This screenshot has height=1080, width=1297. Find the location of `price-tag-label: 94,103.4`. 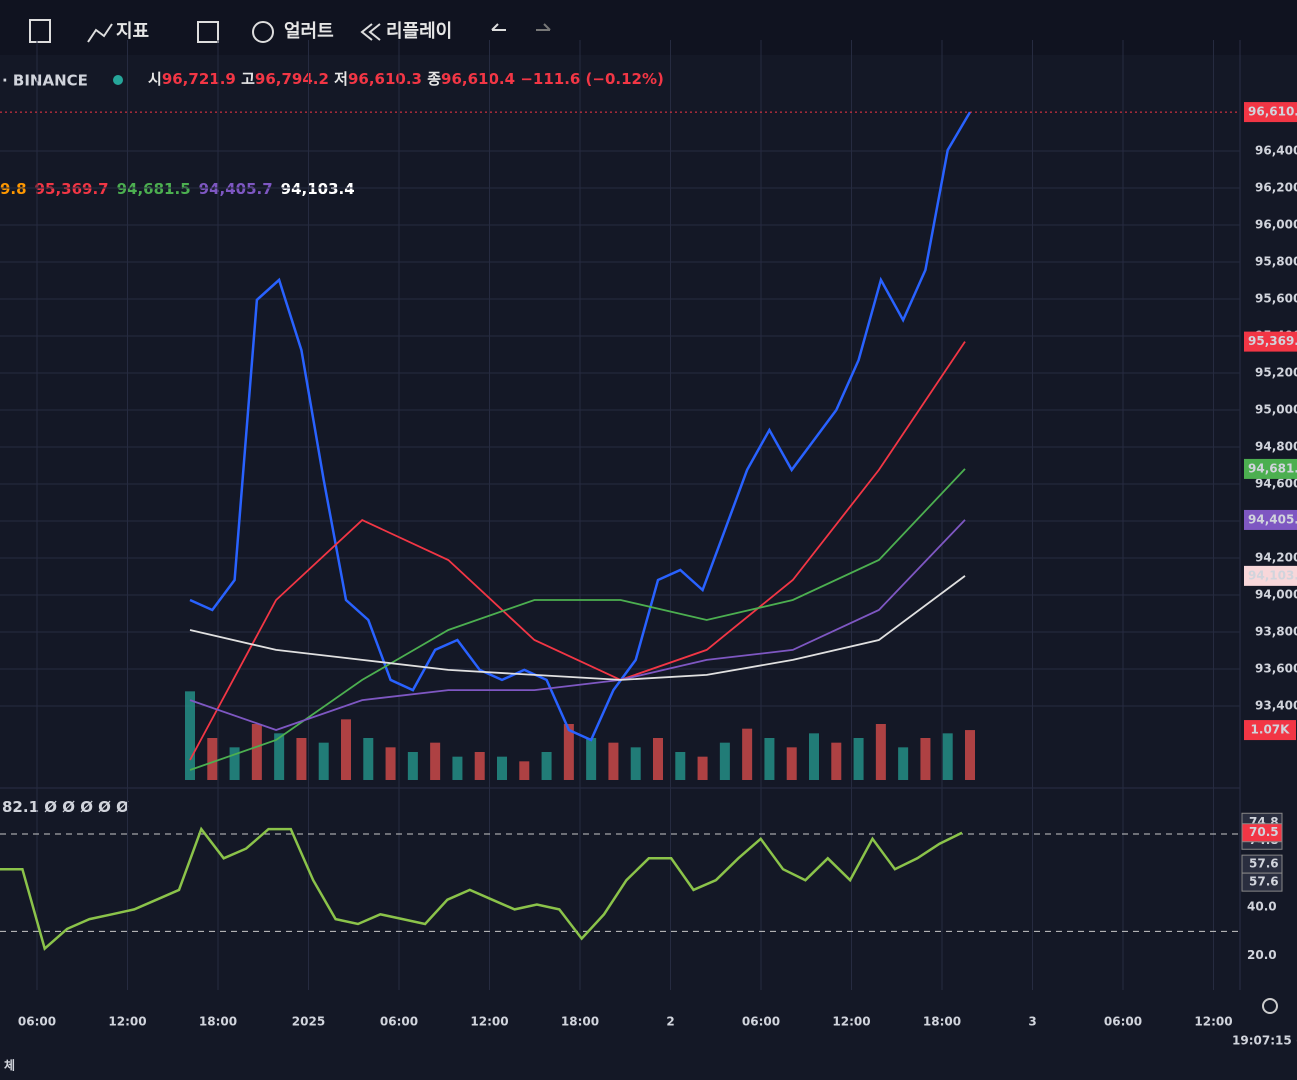

price-tag-label: 94,103.4 is located at coordinates (1272, 575).